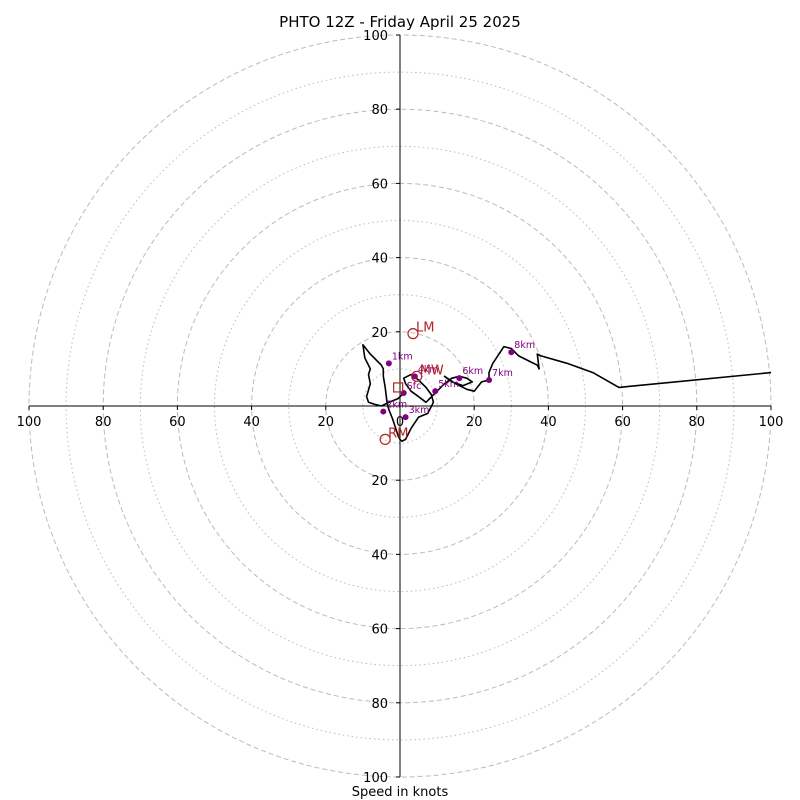  I want to click on motion-circle-lm, so click(413, 334).